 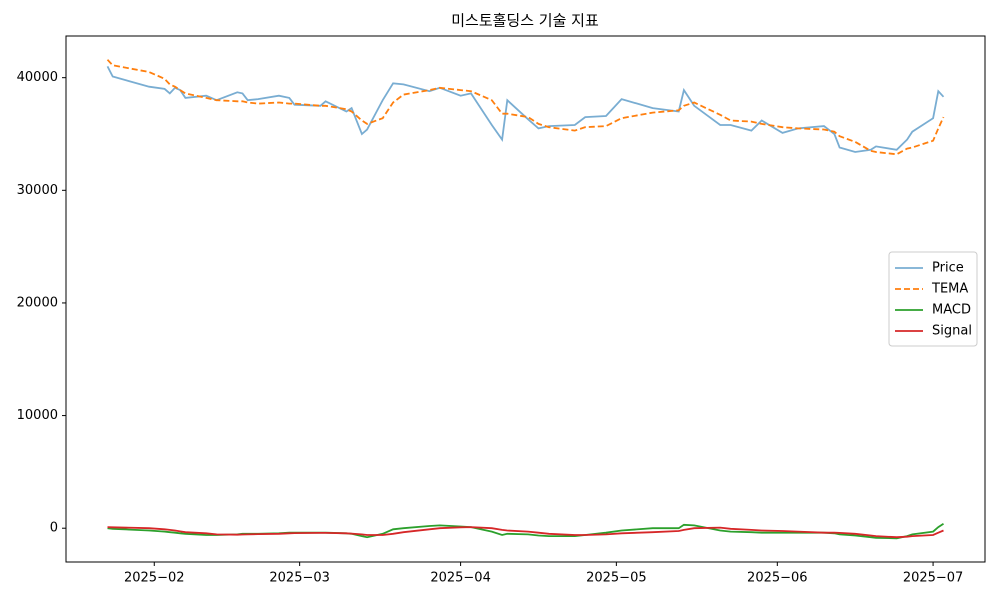 I want to click on legend: Price TEMA MACD Signal, so click(x=933, y=299).